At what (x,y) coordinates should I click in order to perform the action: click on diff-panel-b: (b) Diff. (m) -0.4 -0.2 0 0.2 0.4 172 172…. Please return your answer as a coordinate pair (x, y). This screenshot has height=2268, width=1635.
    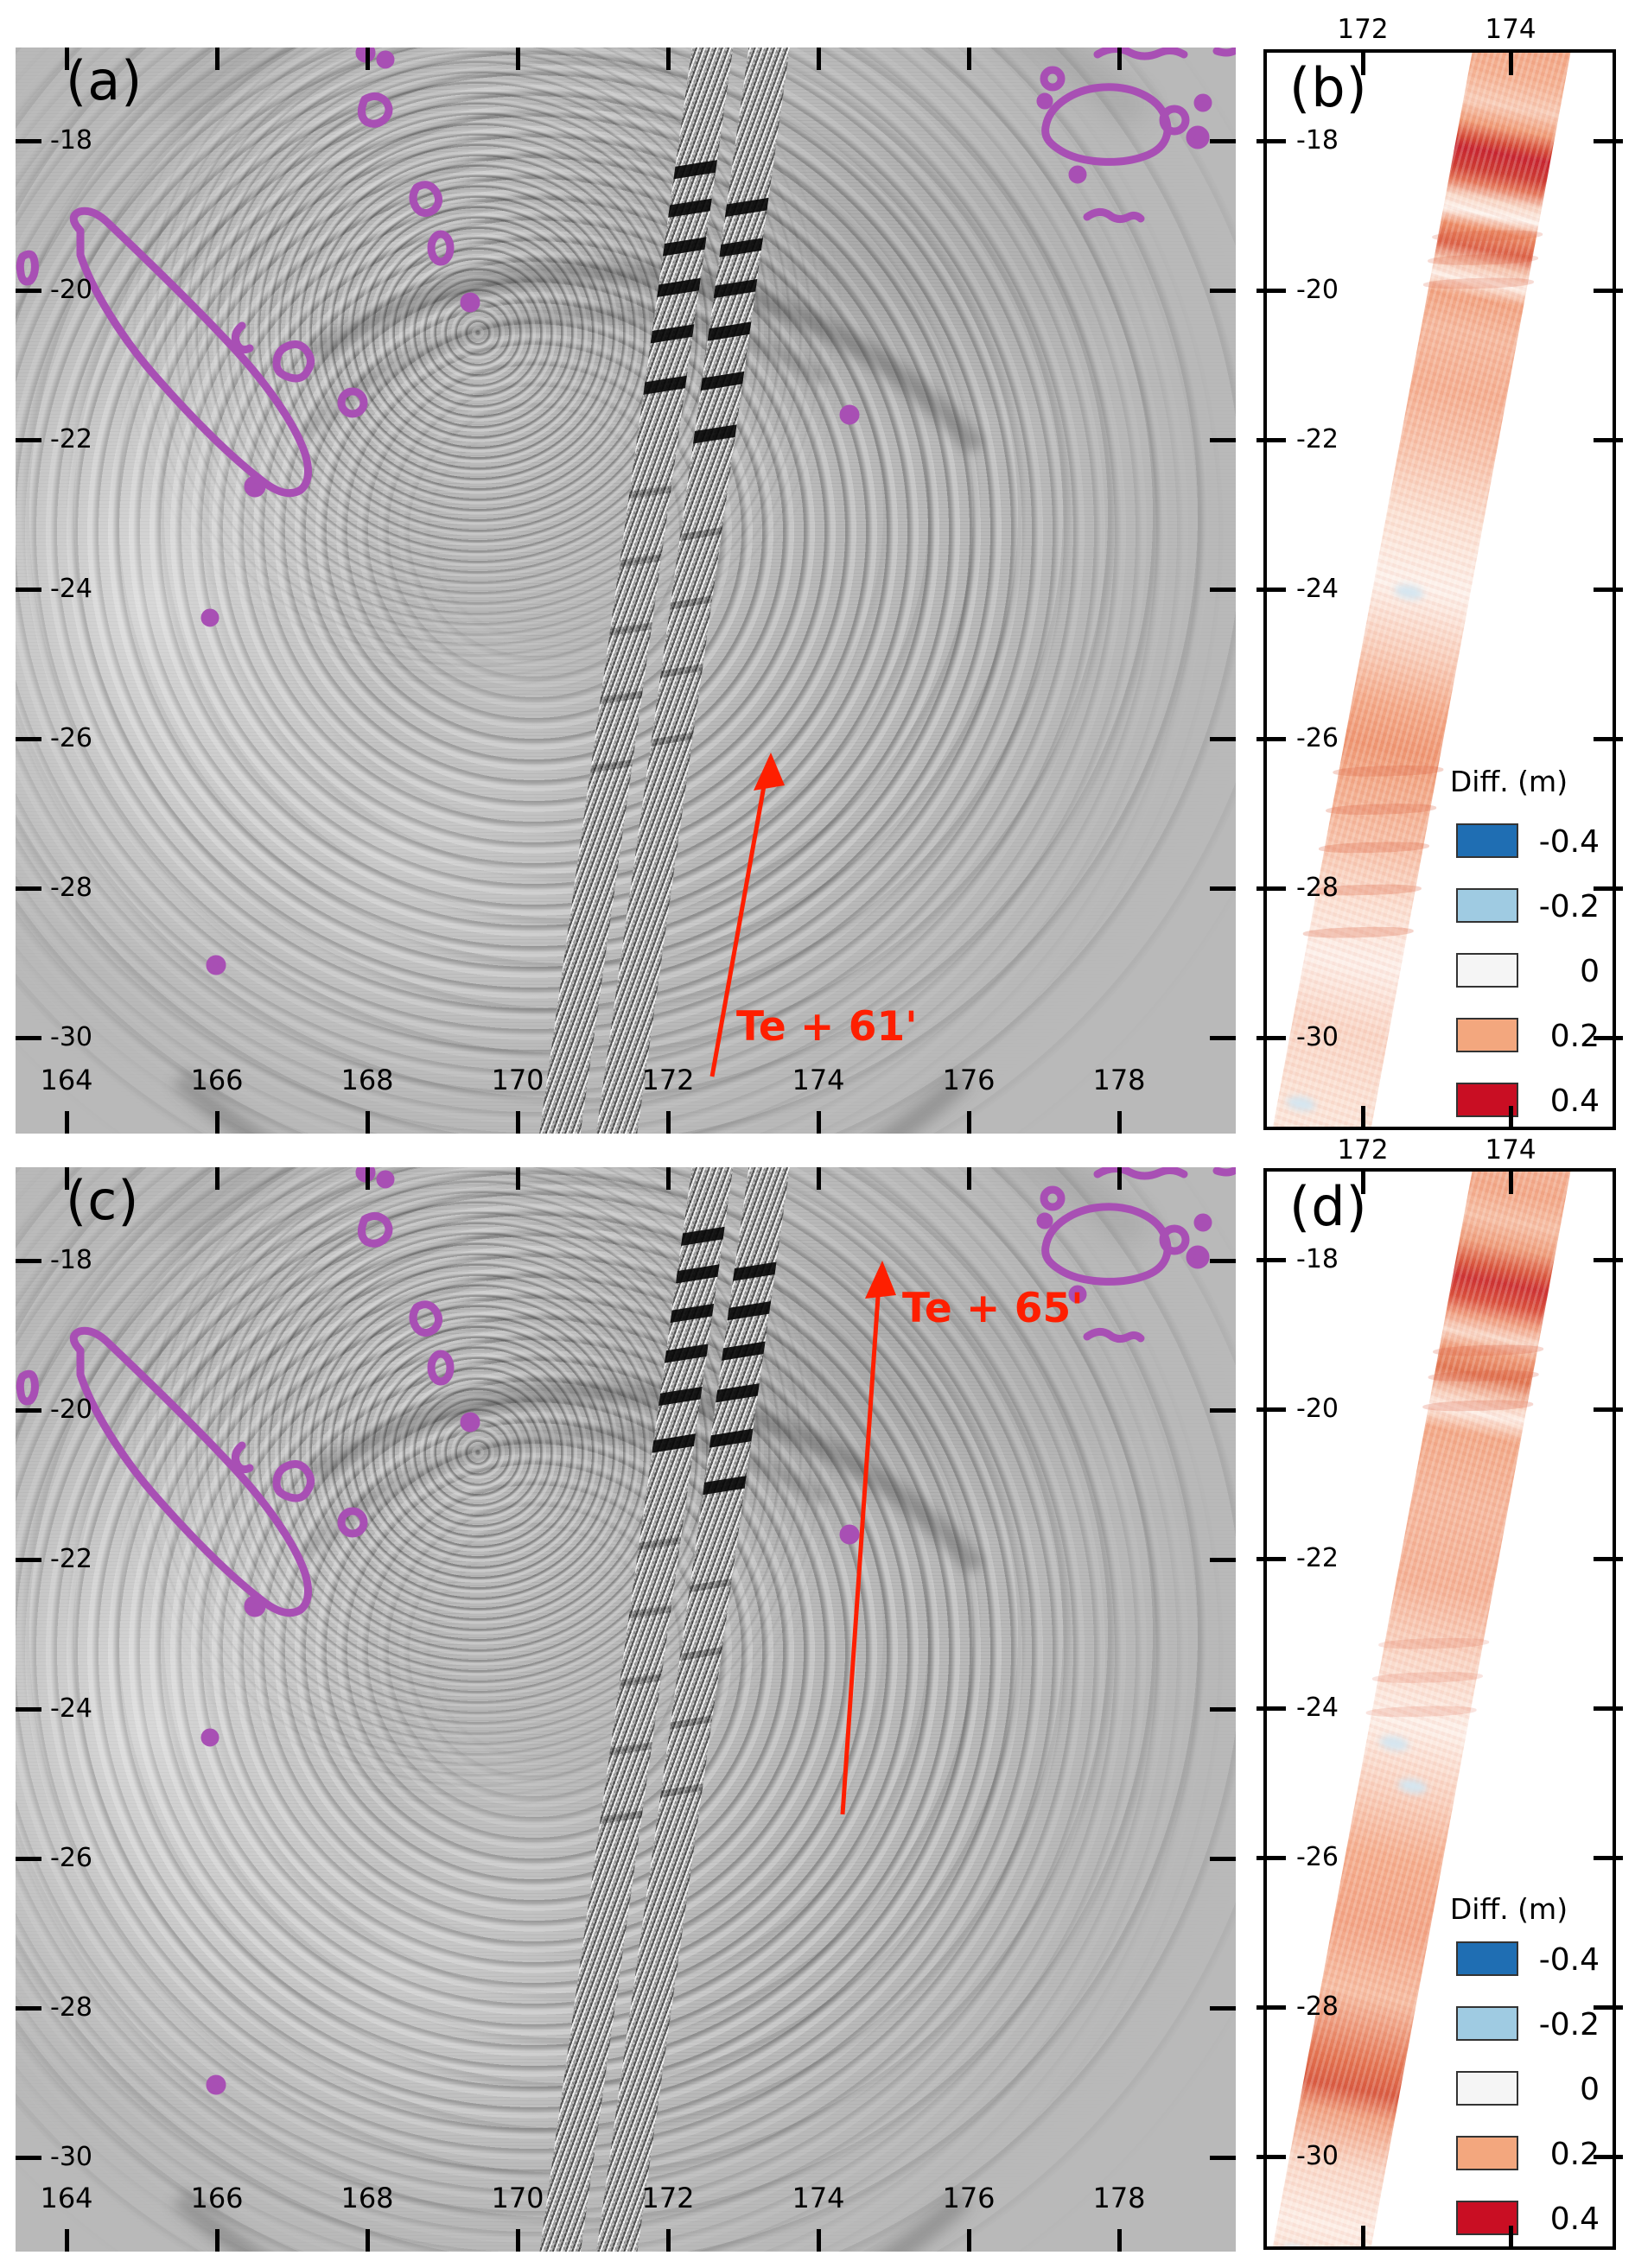
    Looking at the image, I should click on (1439, 590).